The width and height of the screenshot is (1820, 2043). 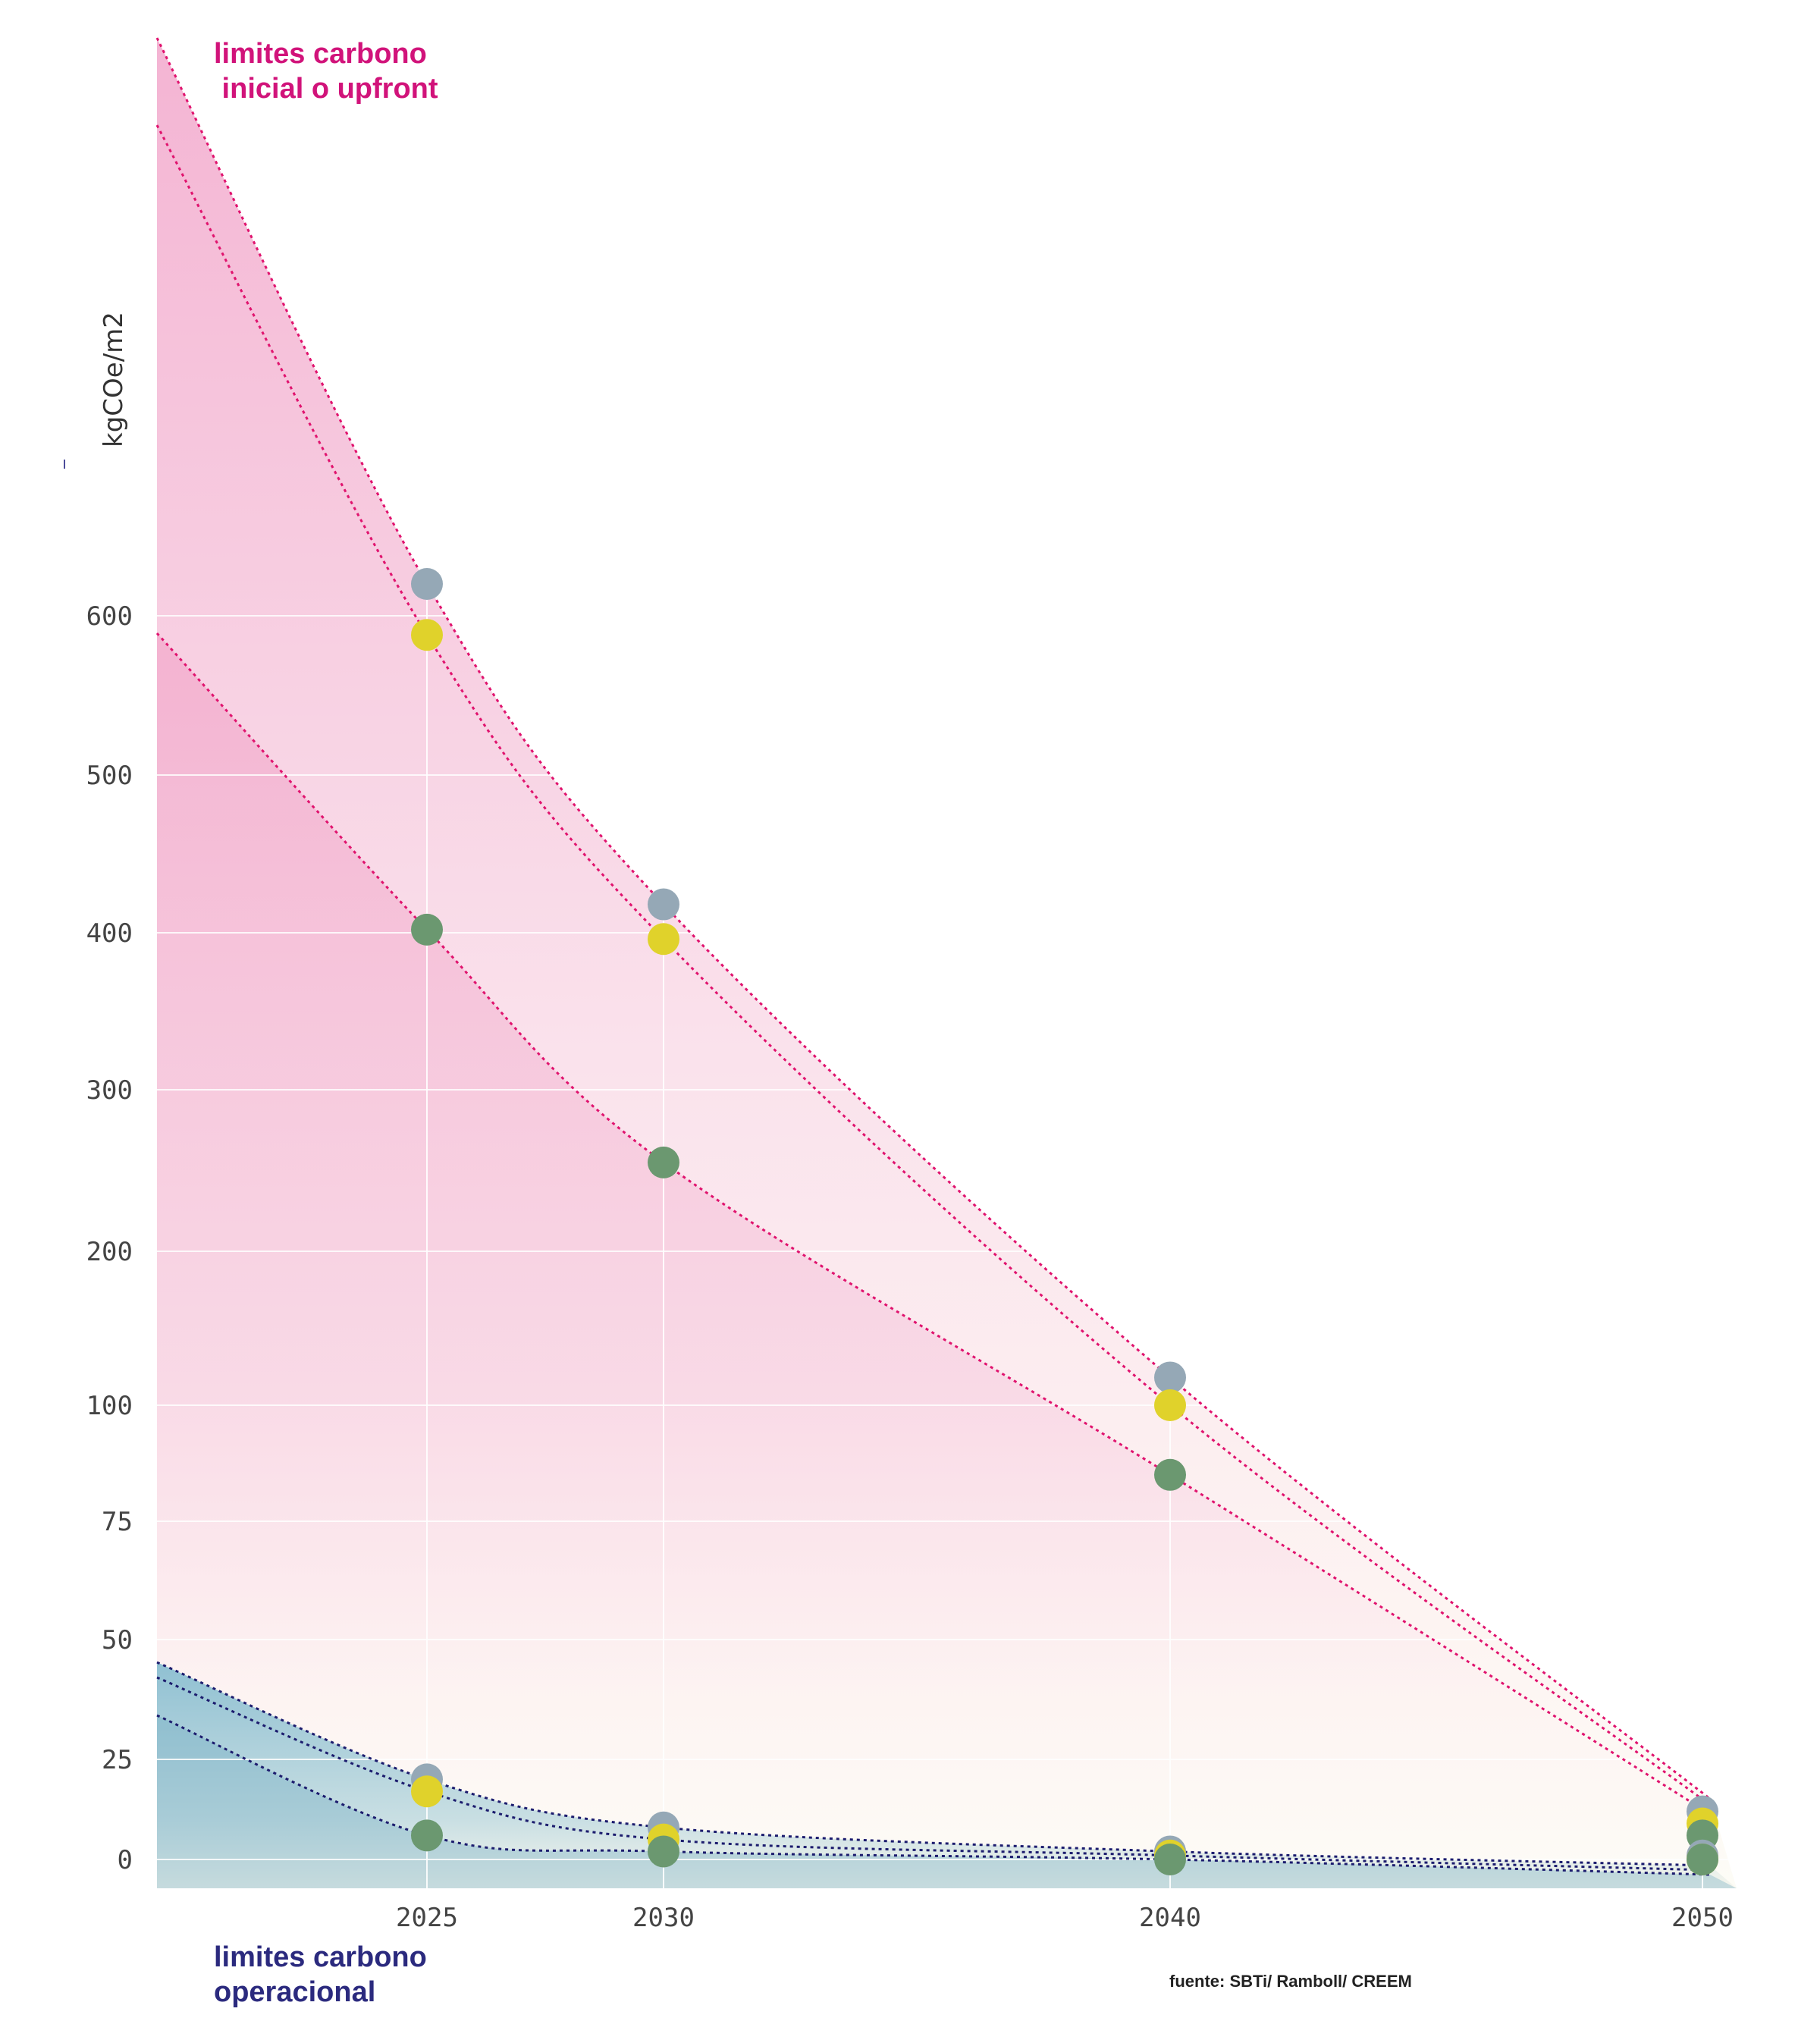 I want to click on y-tick-label: 600, so click(x=109, y=616).